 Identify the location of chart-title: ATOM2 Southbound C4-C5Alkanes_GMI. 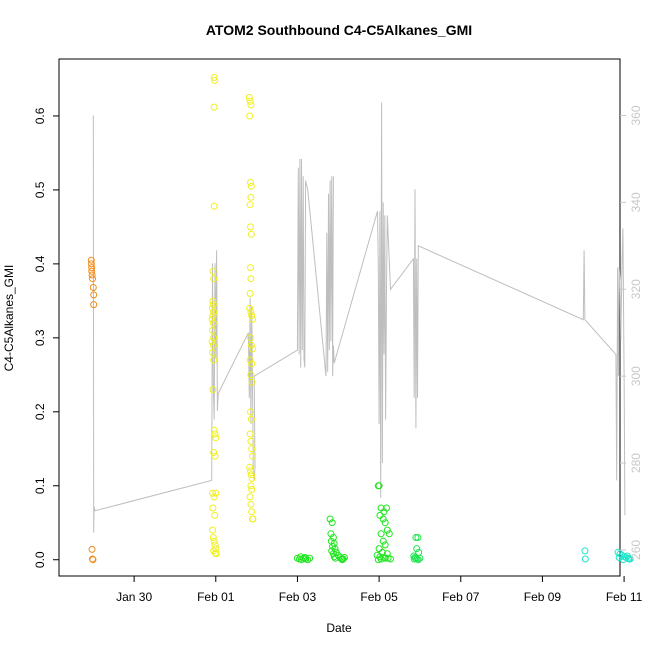
(339, 30).